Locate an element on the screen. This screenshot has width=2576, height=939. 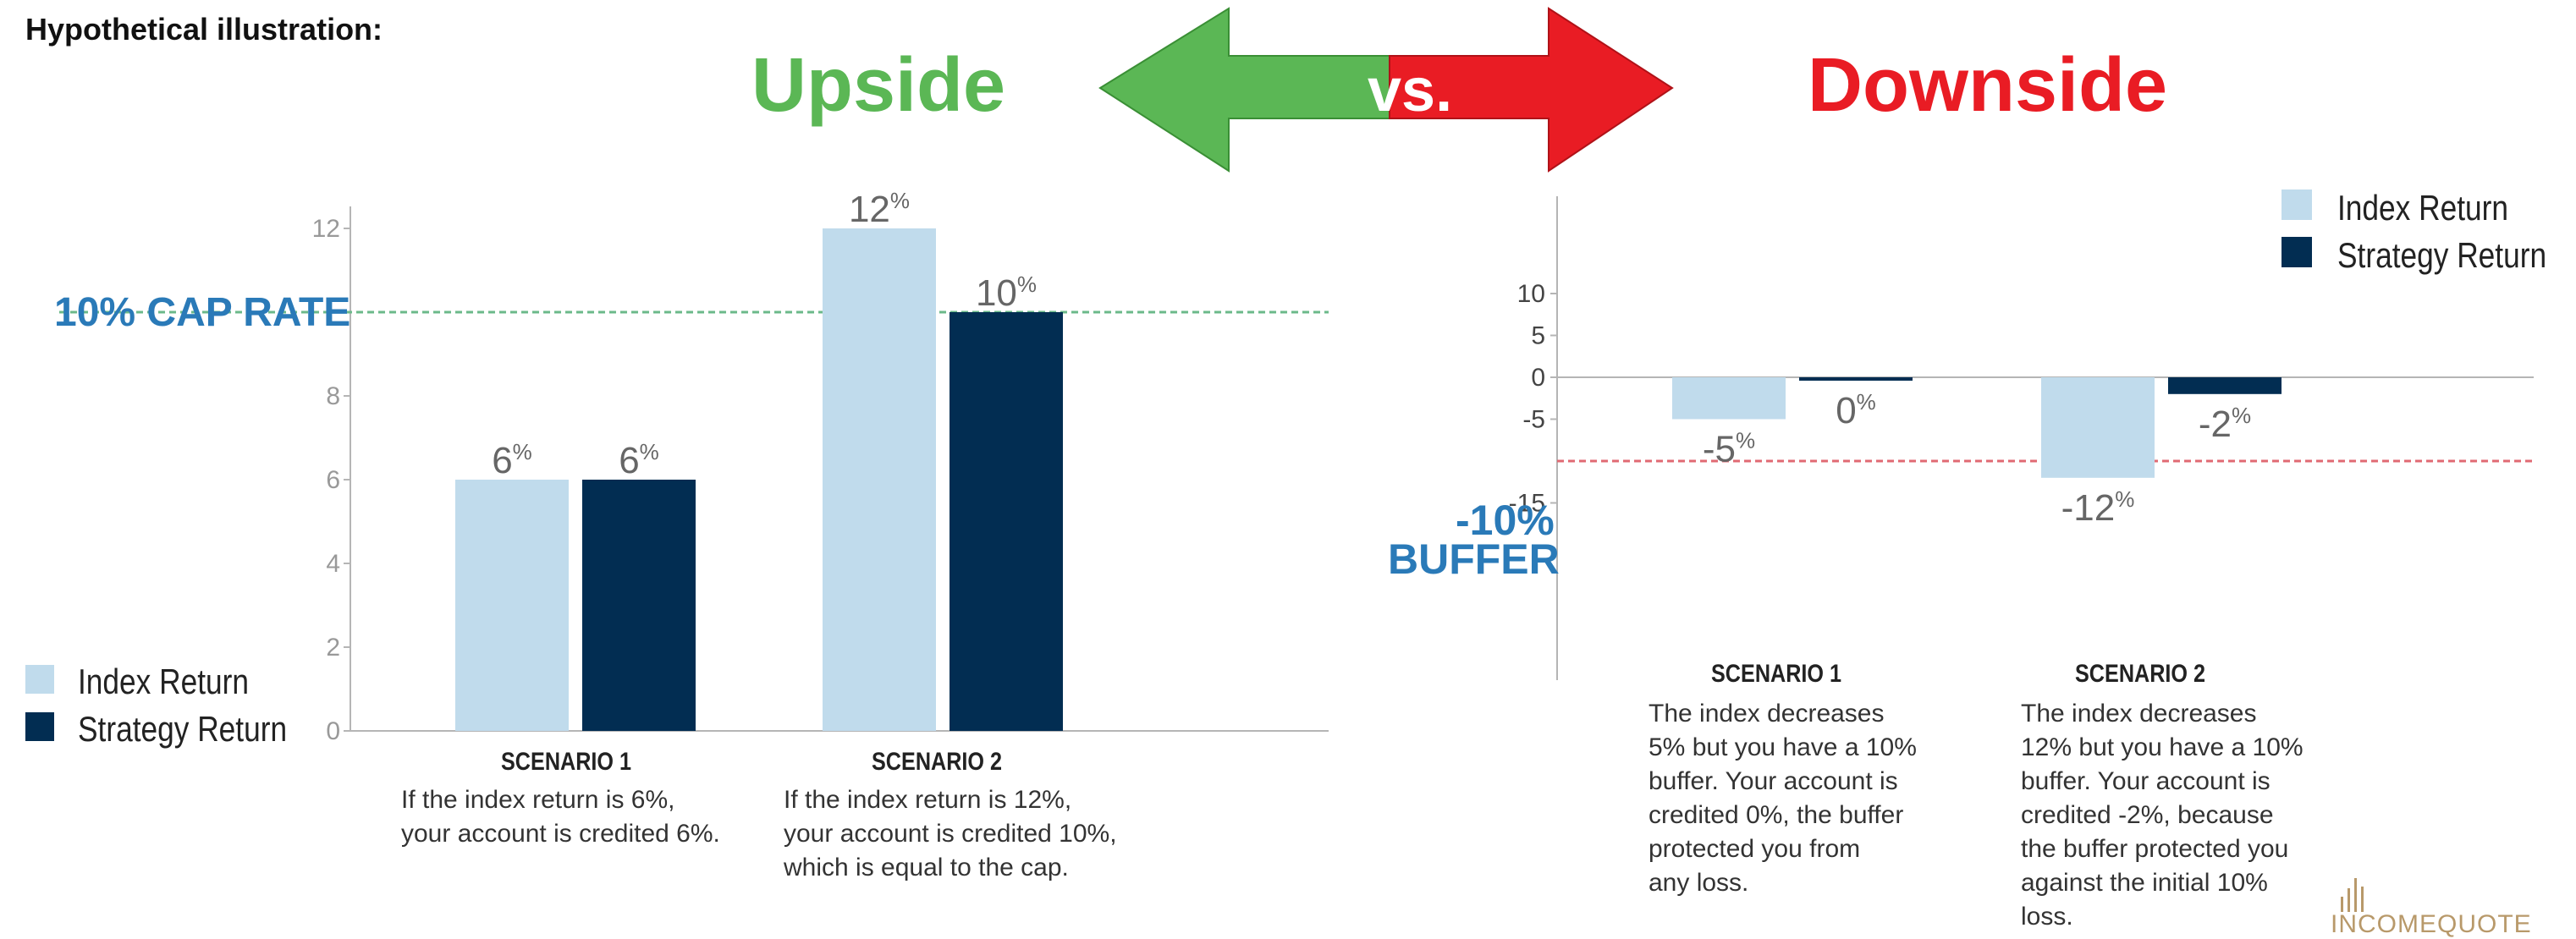
right-value-label-strategy-scenario-1: 0% is located at coordinates (1856, 410).